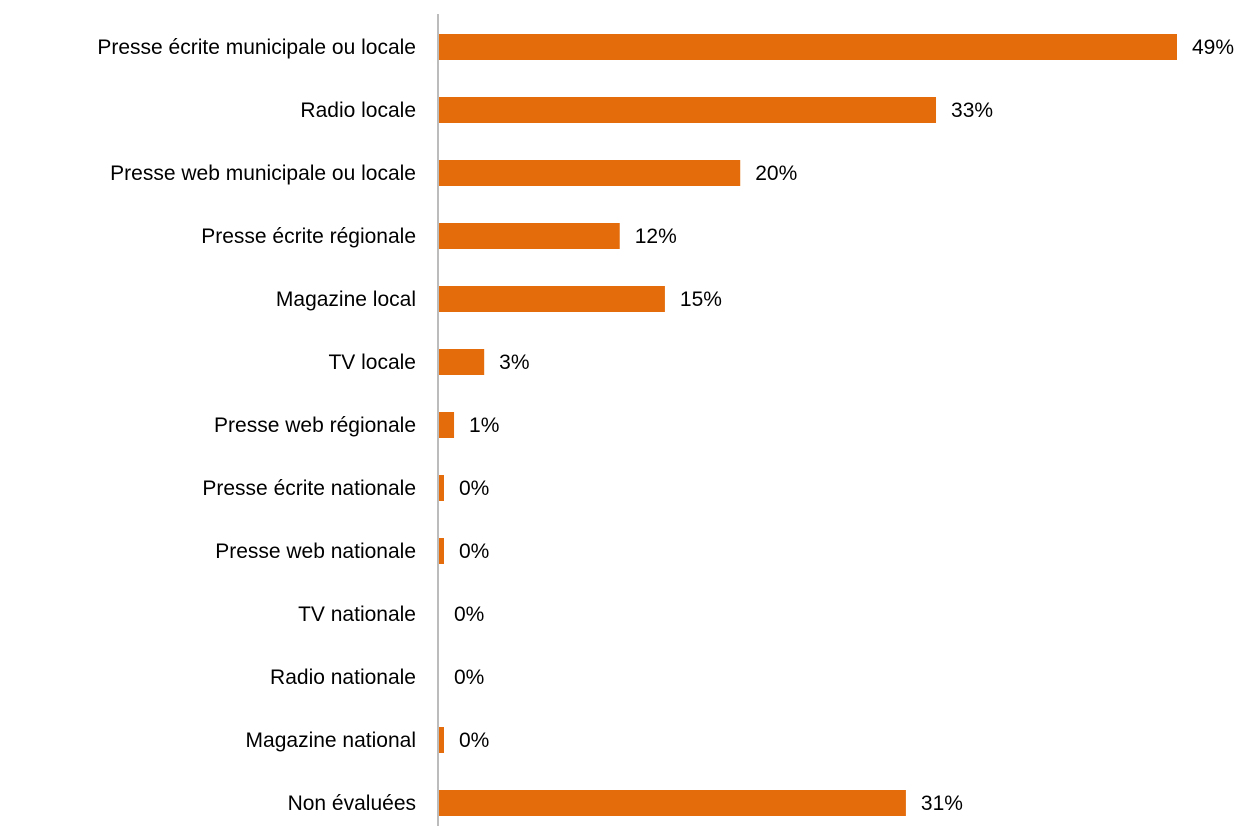  What do you see at coordinates (942, 803) in the screenshot?
I see `data-label: 31%` at bounding box center [942, 803].